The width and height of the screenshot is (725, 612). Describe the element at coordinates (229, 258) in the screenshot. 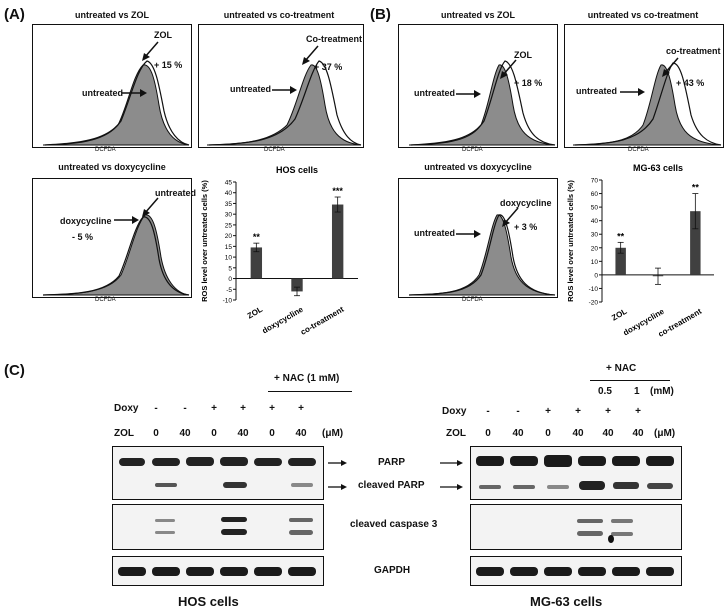

I see `y-tick-label: 10` at that location.